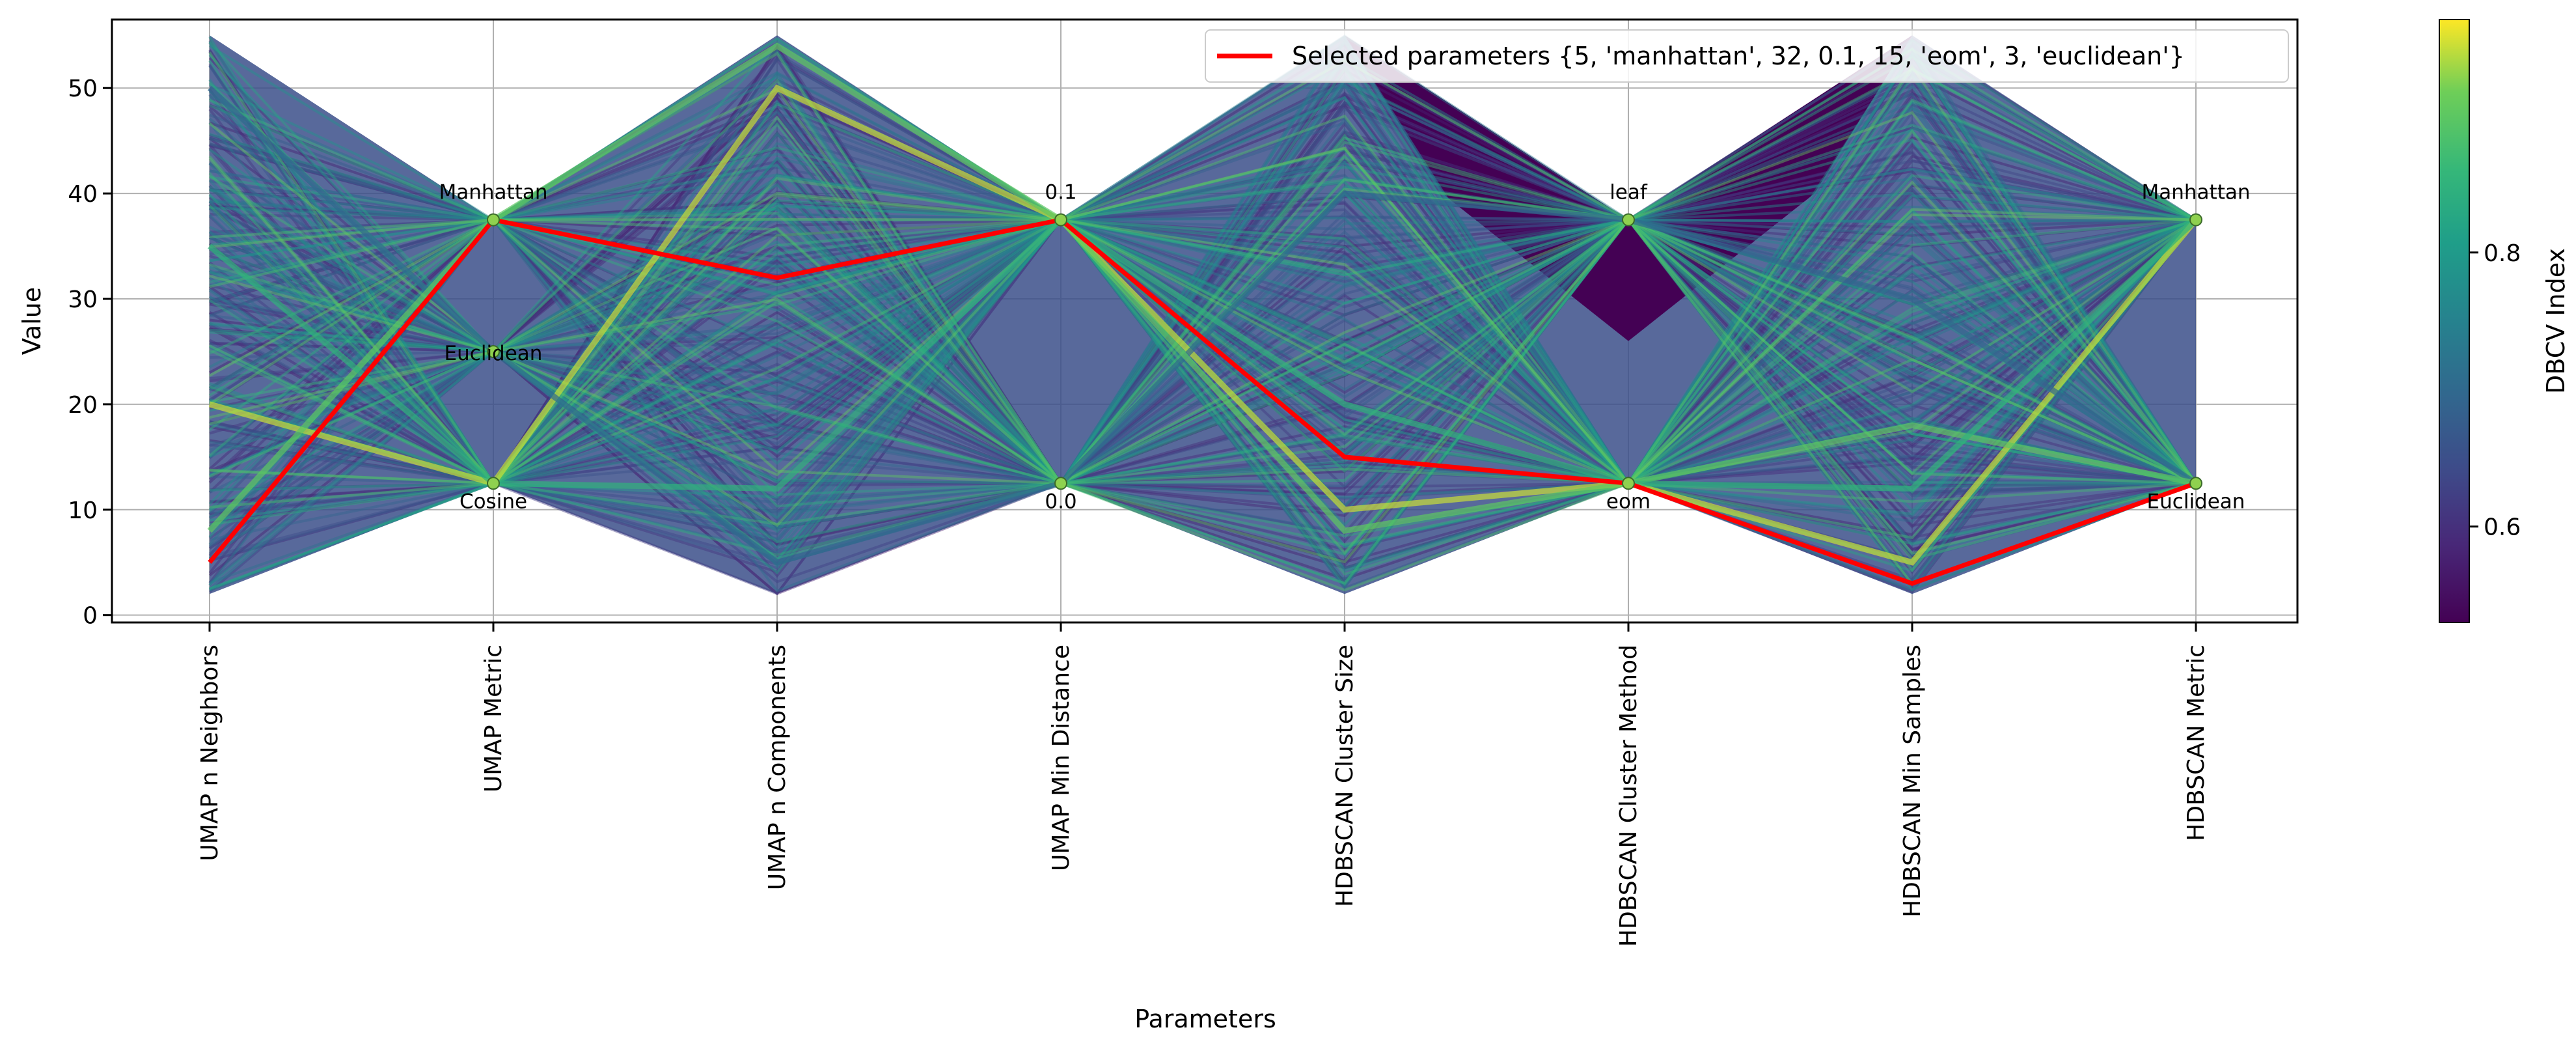 This screenshot has width=2576, height=1047. Describe the element at coordinates (2556, 321) in the screenshot. I see `colorbar-title: DBCV Index` at that location.